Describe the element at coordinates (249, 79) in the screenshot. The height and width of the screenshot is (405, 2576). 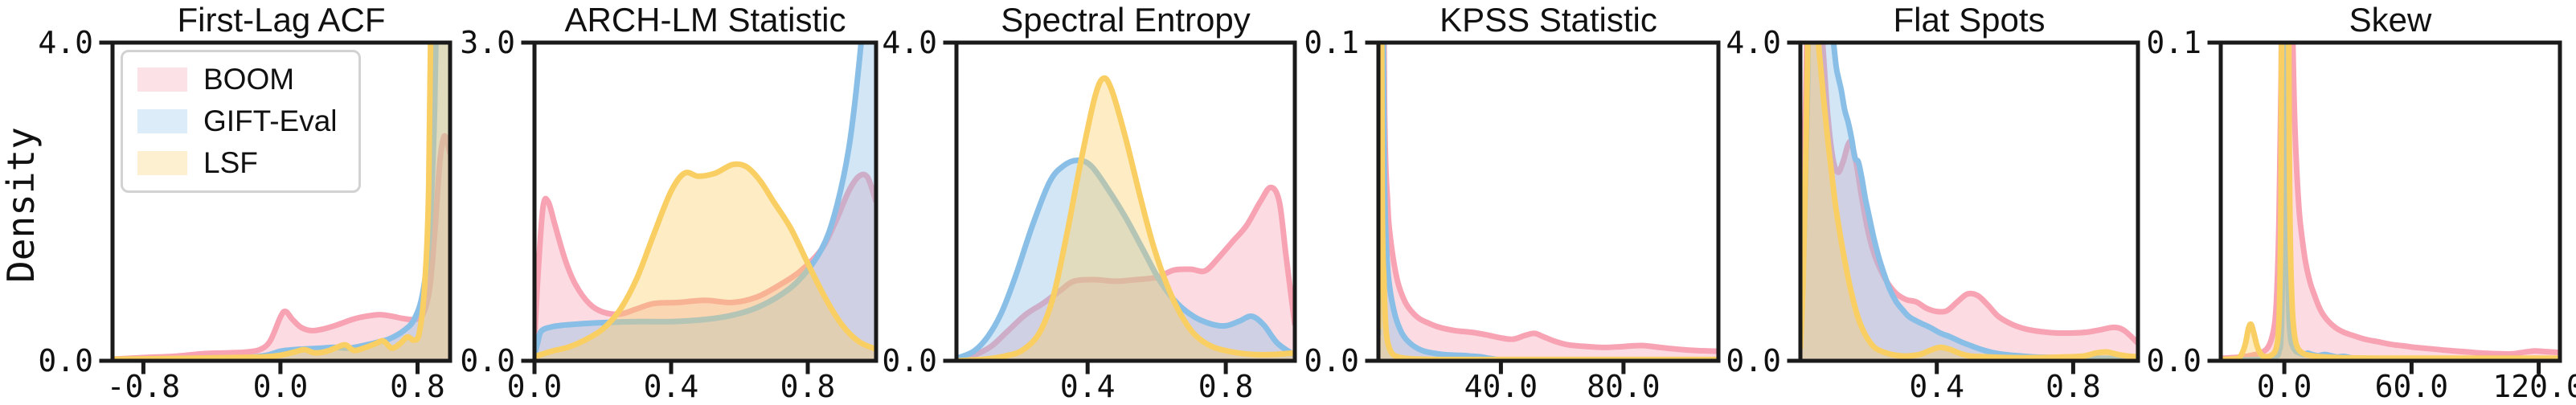
I see `legend-label: BOOM` at that location.